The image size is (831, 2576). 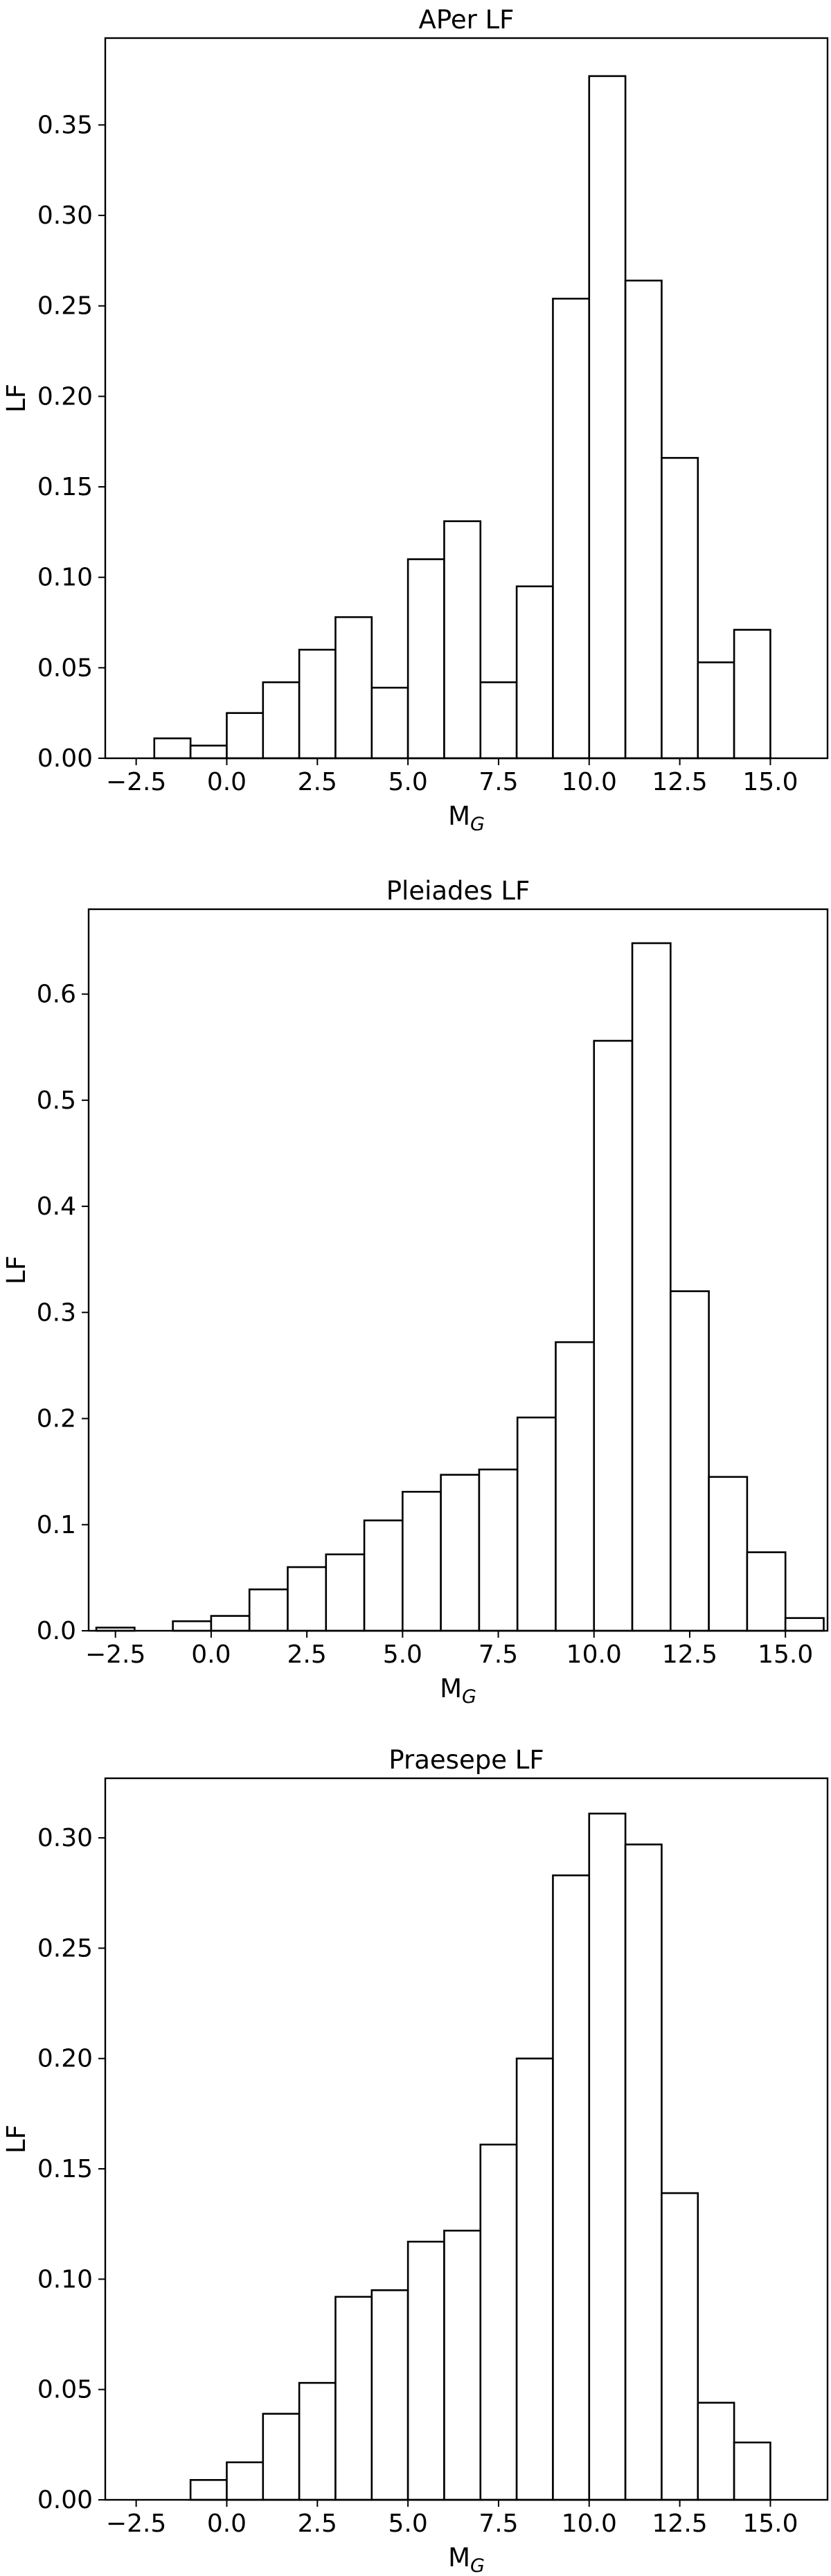 I want to click on y-tick-label: 0.1, so click(x=57, y=1525).